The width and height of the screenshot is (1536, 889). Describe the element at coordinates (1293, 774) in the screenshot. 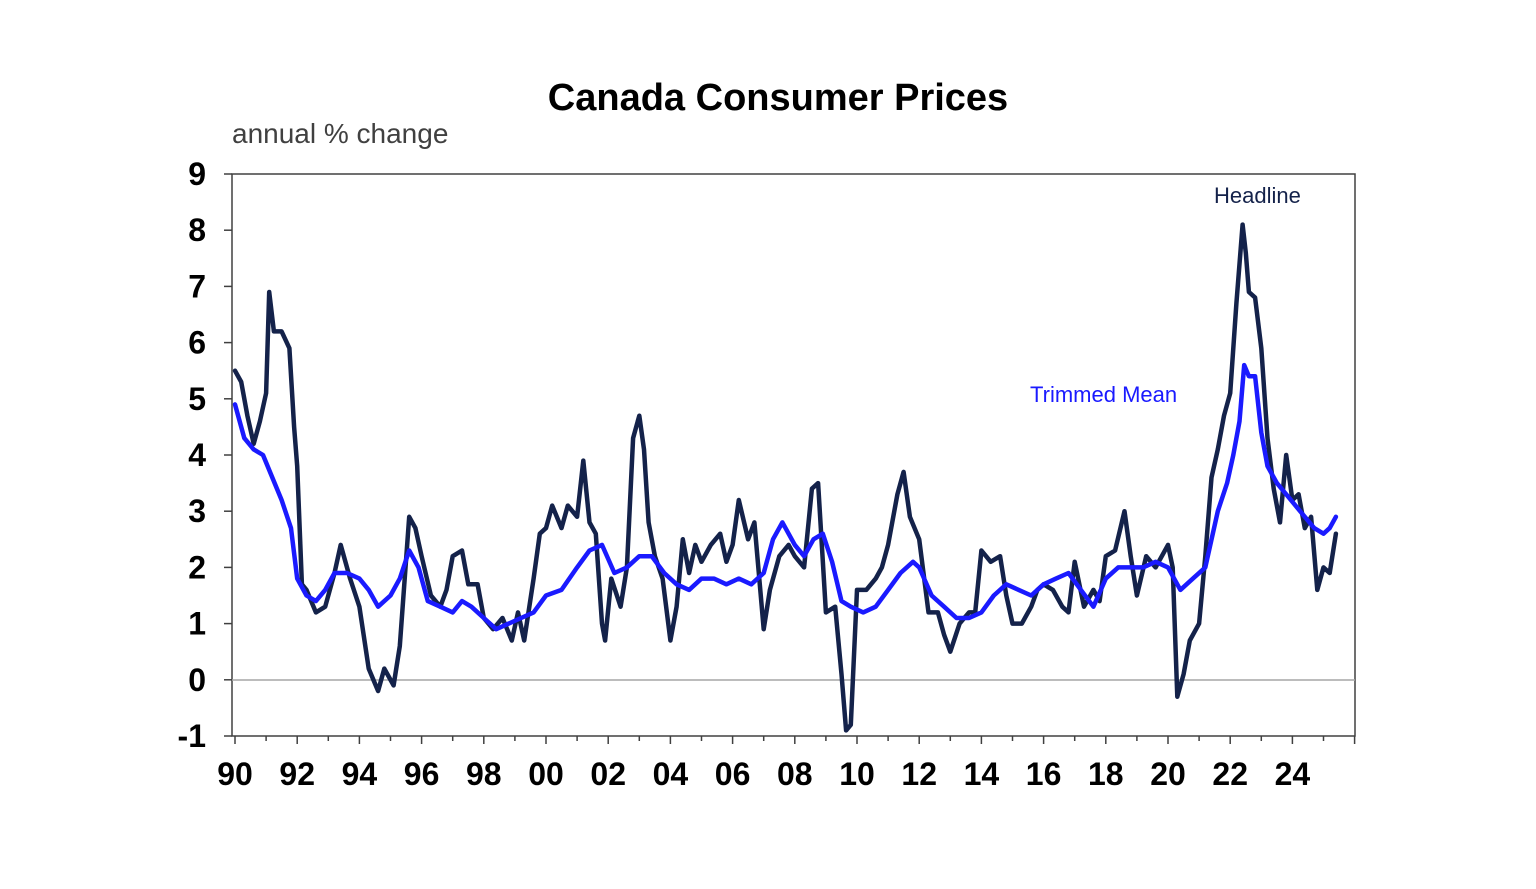

I see `x-tick-label: 24` at that location.